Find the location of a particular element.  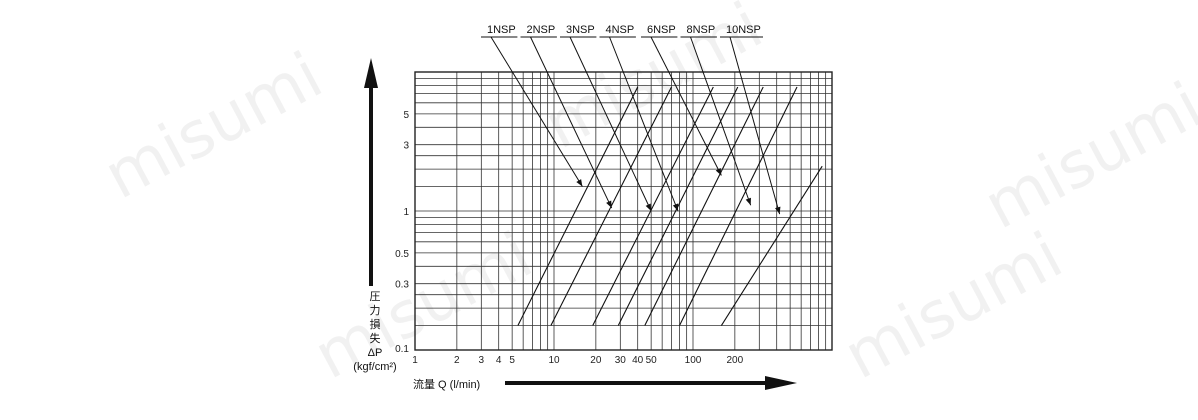

series-line-3nsp is located at coordinates (653, 206).